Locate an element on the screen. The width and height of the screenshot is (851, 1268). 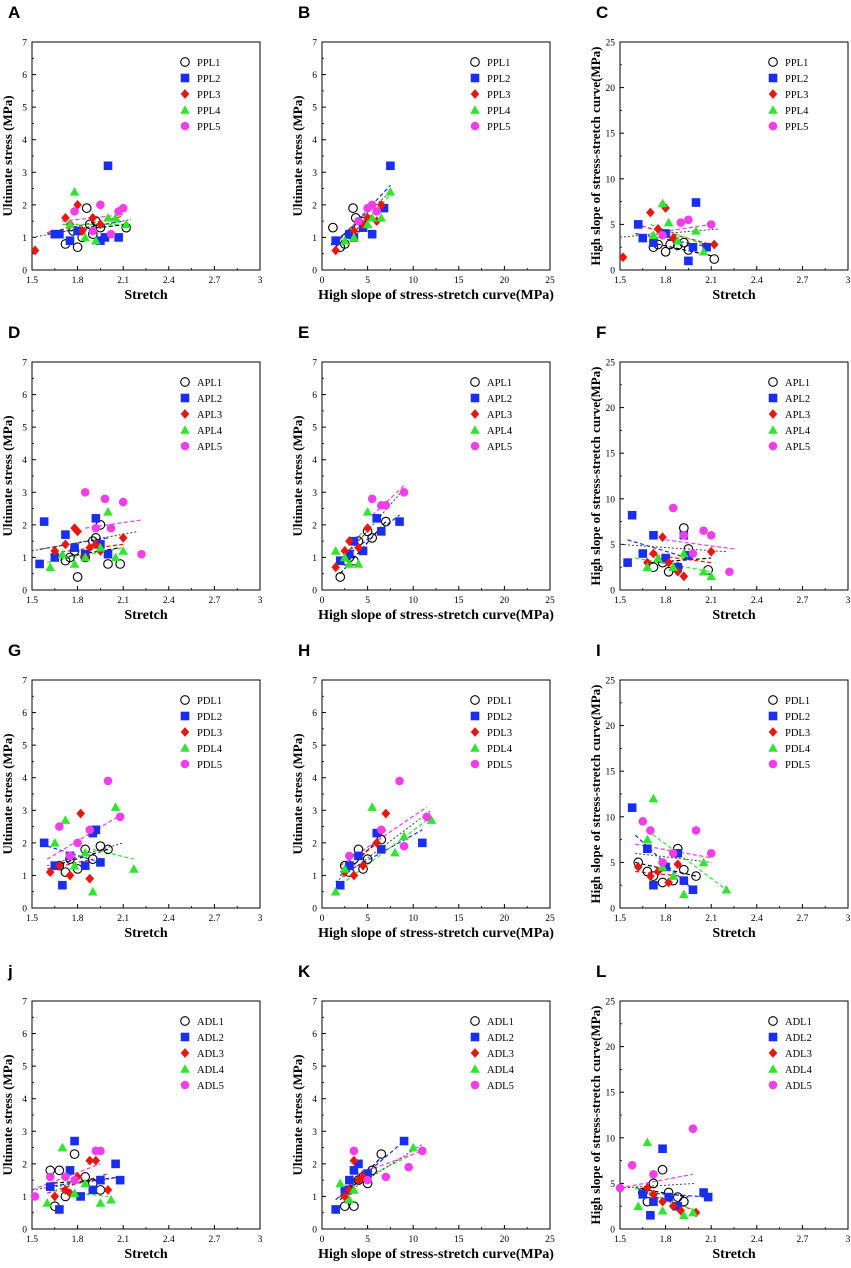
legend-label: APL5 is located at coordinates (797, 447).